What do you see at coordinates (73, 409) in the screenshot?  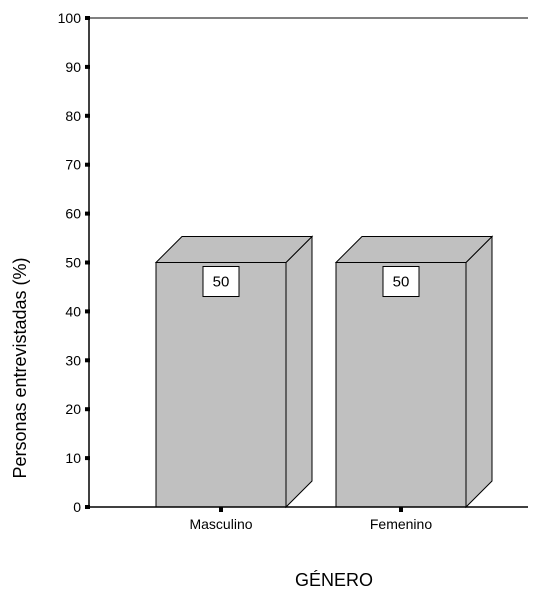 I see `y-tick-label: 20` at bounding box center [73, 409].